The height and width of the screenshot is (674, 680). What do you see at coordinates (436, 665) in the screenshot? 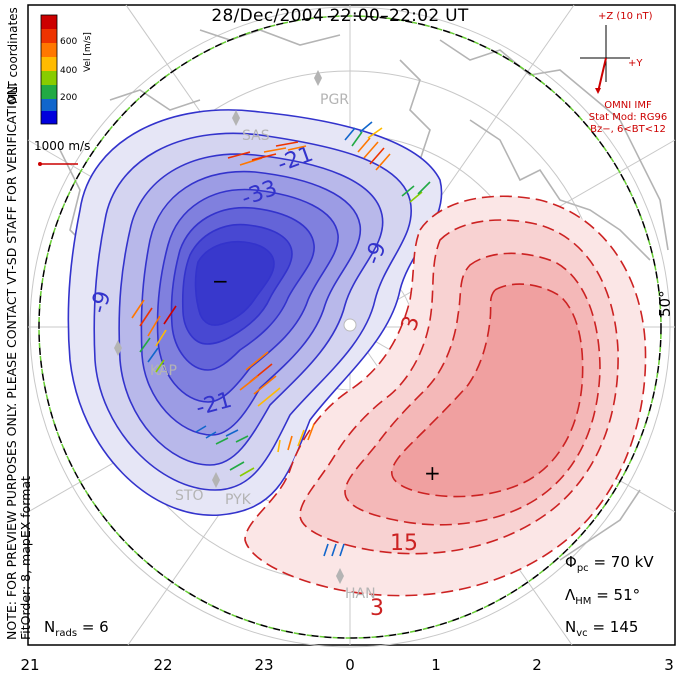
I see `mlt-axis-label: 1` at bounding box center [436, 665].